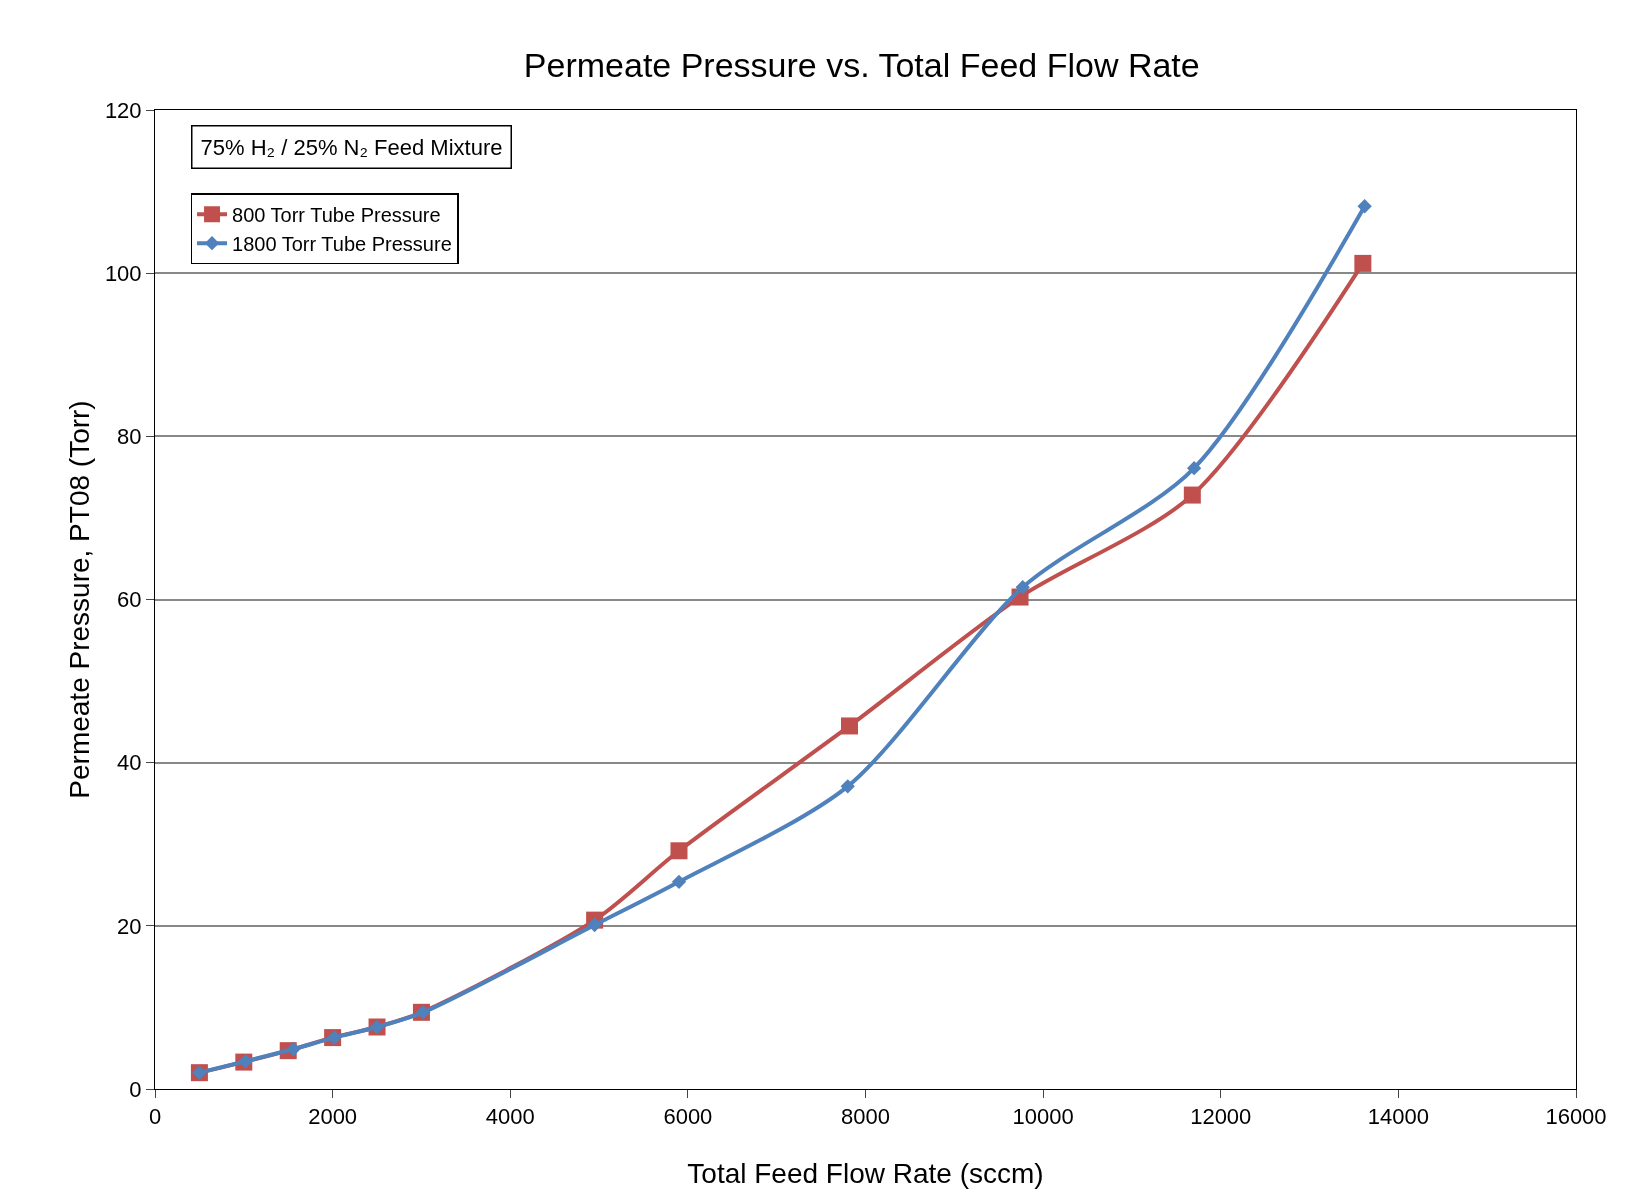  I want to click on x-tick-label: 2000, so click(333, 1117).